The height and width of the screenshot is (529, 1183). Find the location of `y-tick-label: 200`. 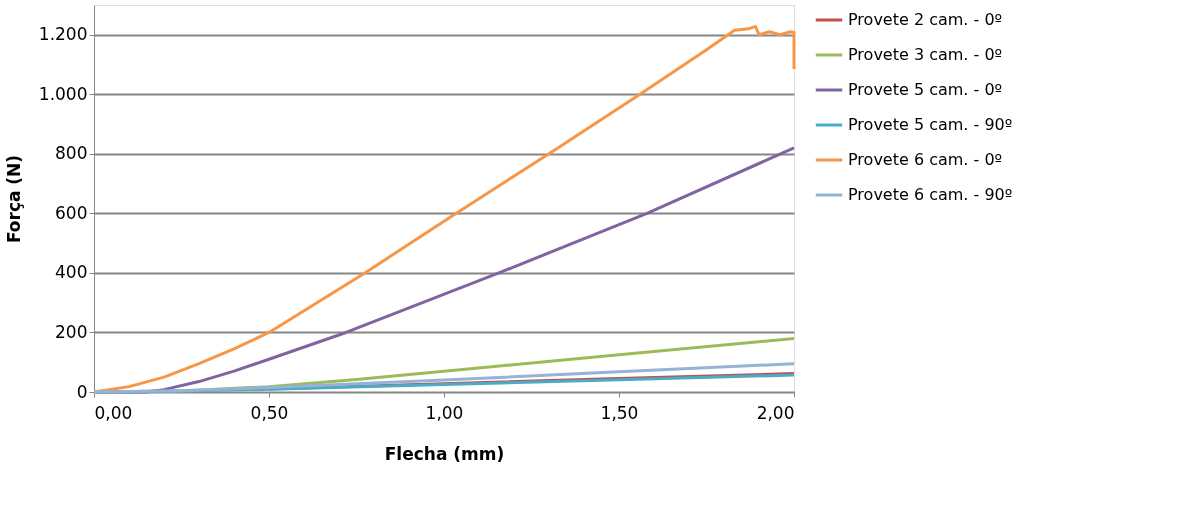

y-tick-label: 200 is located at coordinates (71, 331).